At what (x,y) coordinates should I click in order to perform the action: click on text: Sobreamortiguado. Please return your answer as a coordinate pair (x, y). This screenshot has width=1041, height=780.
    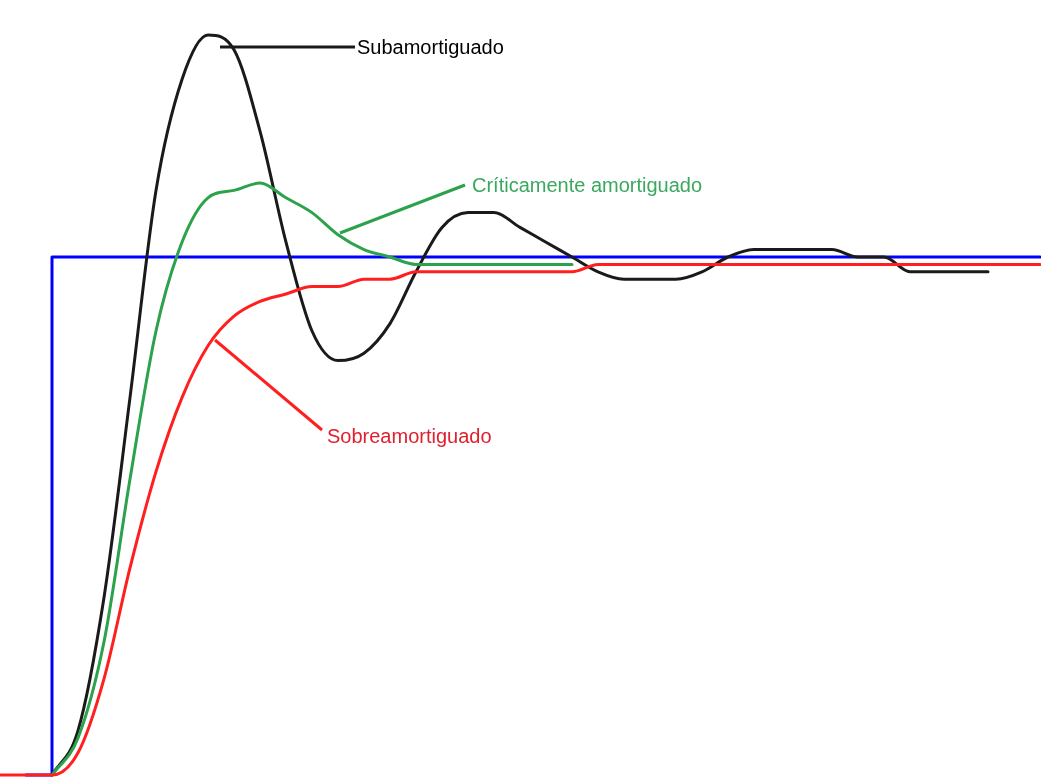
    Looking at the image, I should click on (409, 435).